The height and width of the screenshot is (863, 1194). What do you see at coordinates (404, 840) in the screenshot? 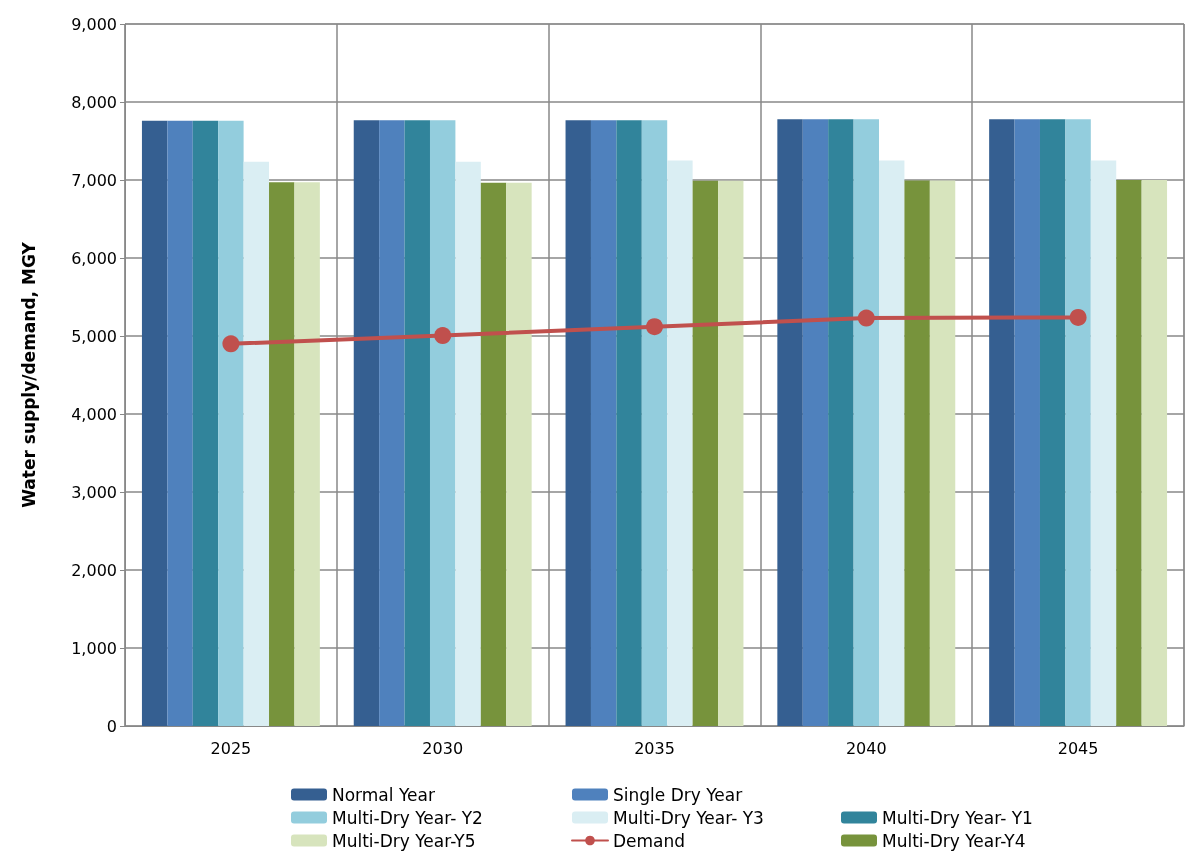
I see `legend-label: Multi-Dry Year-Y5` at bounding box center [404, 840].